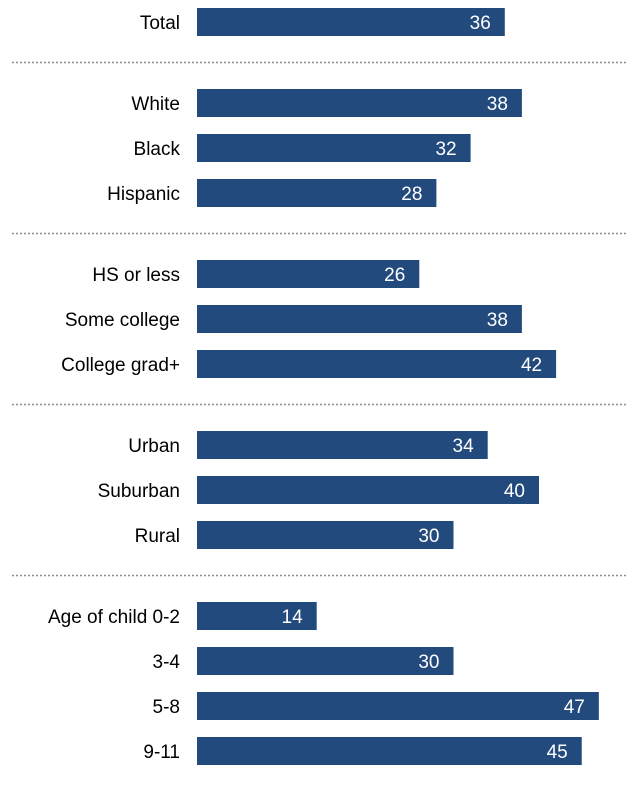 The image size is (626, 793). Describe the element at coordinates (514, 491) in the screenshot. I see `value-label: 40` at that location.